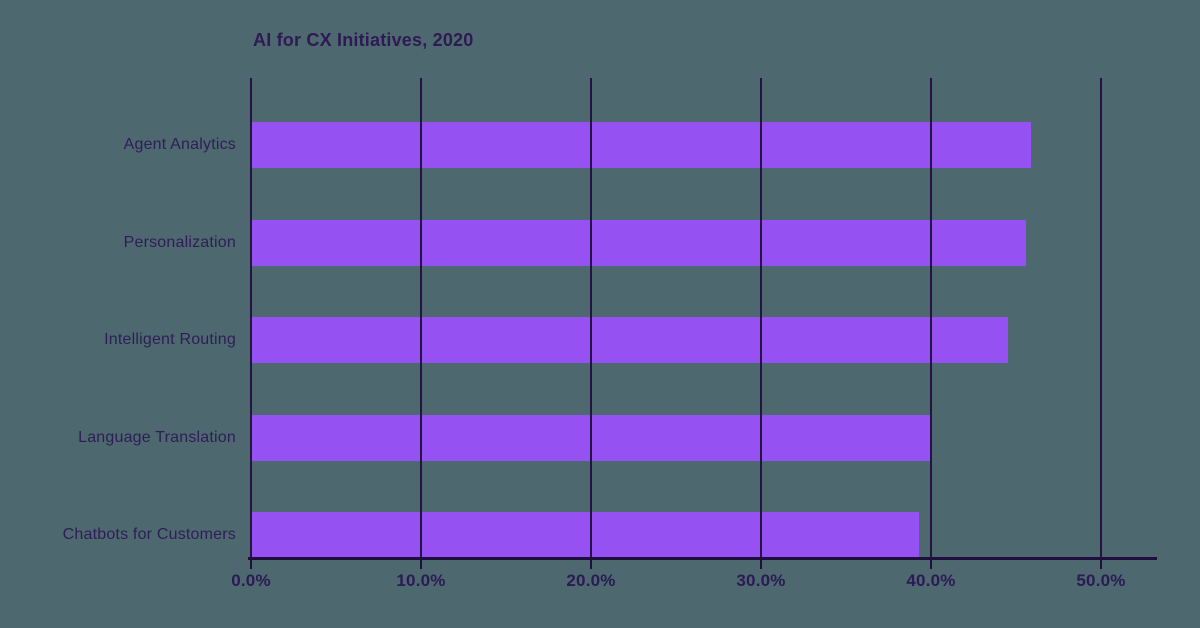 The width and height of the screenshot is (1200, 628). I want to click on category-label: Language Translation, so click(157, 437).